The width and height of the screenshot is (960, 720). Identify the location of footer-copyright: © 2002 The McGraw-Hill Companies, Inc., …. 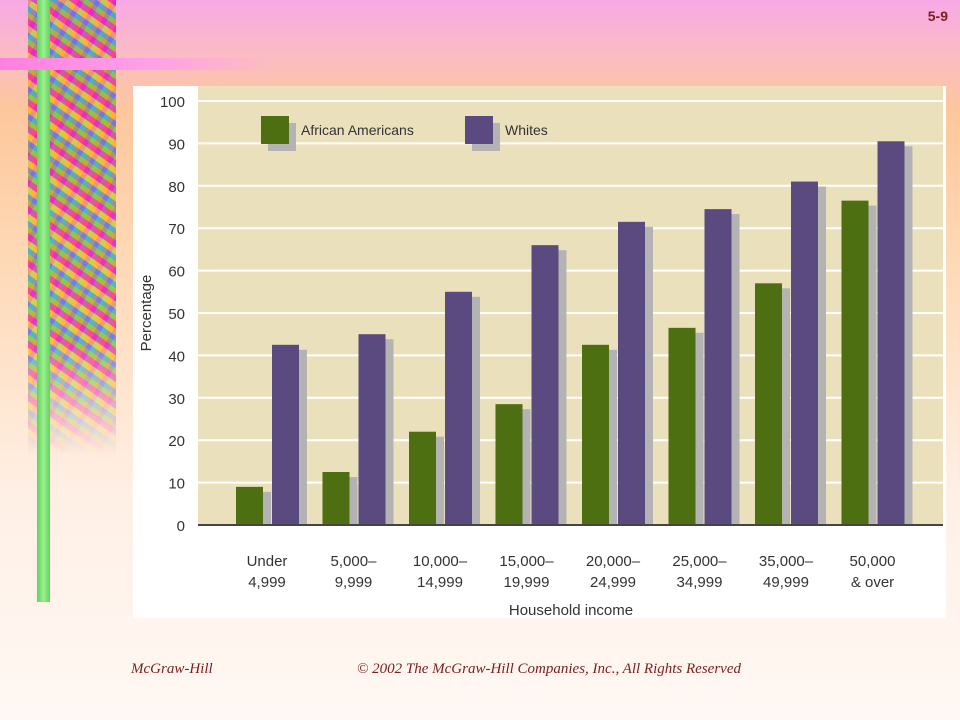
(549, 669).